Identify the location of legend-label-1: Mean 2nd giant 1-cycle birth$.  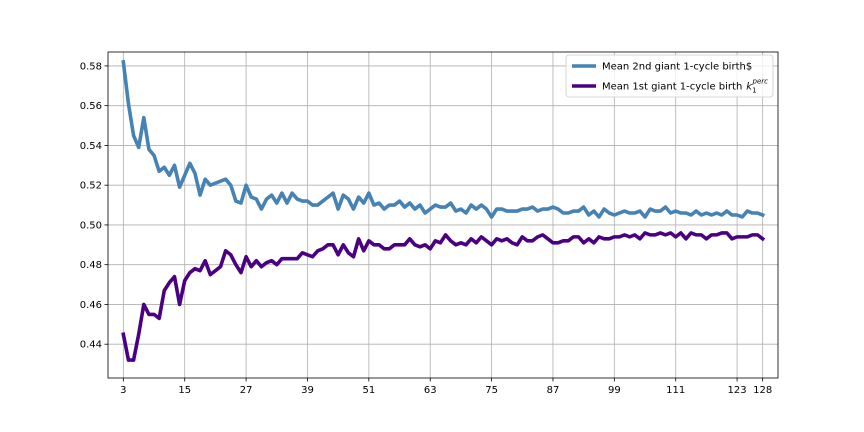
(677, 67).